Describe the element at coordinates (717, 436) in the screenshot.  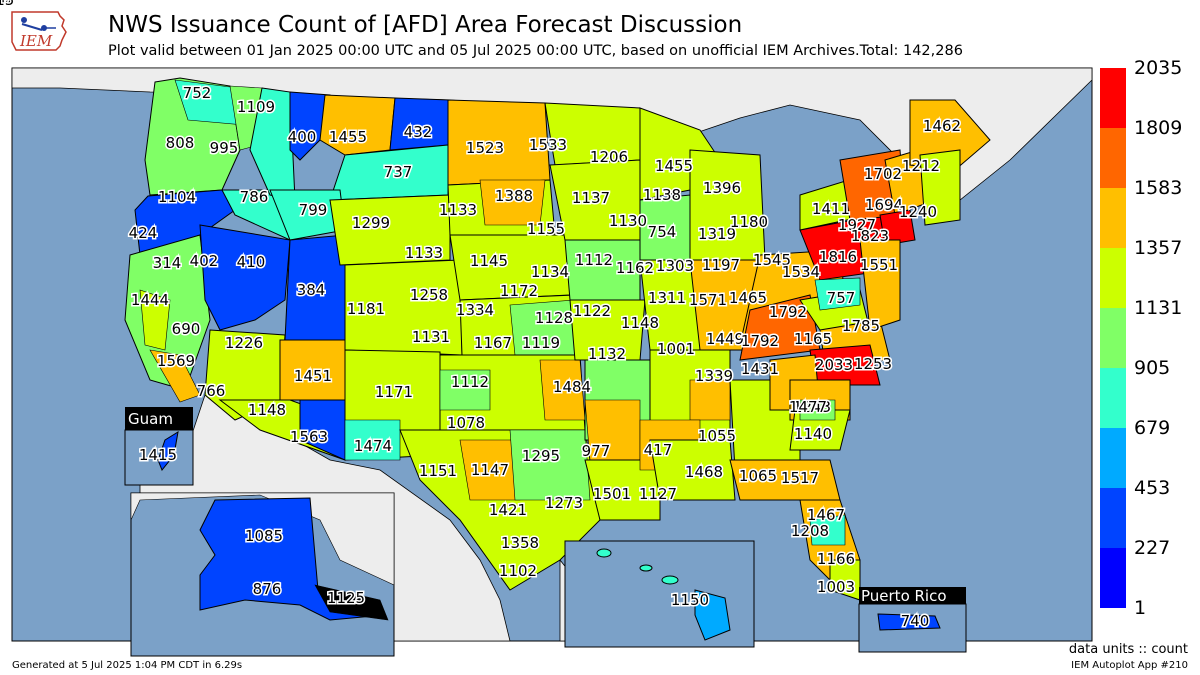
I see `region-count-label: 1055` at that location.